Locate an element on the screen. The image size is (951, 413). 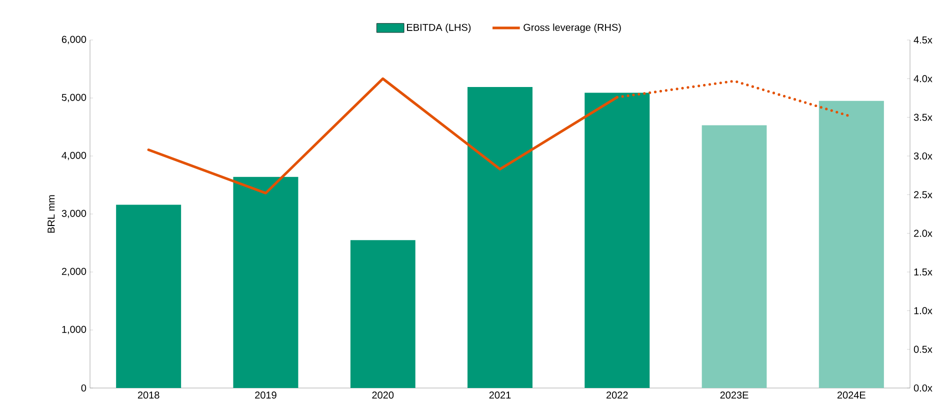
x-tick-label: 2021 is located at coordinates (500, 395).